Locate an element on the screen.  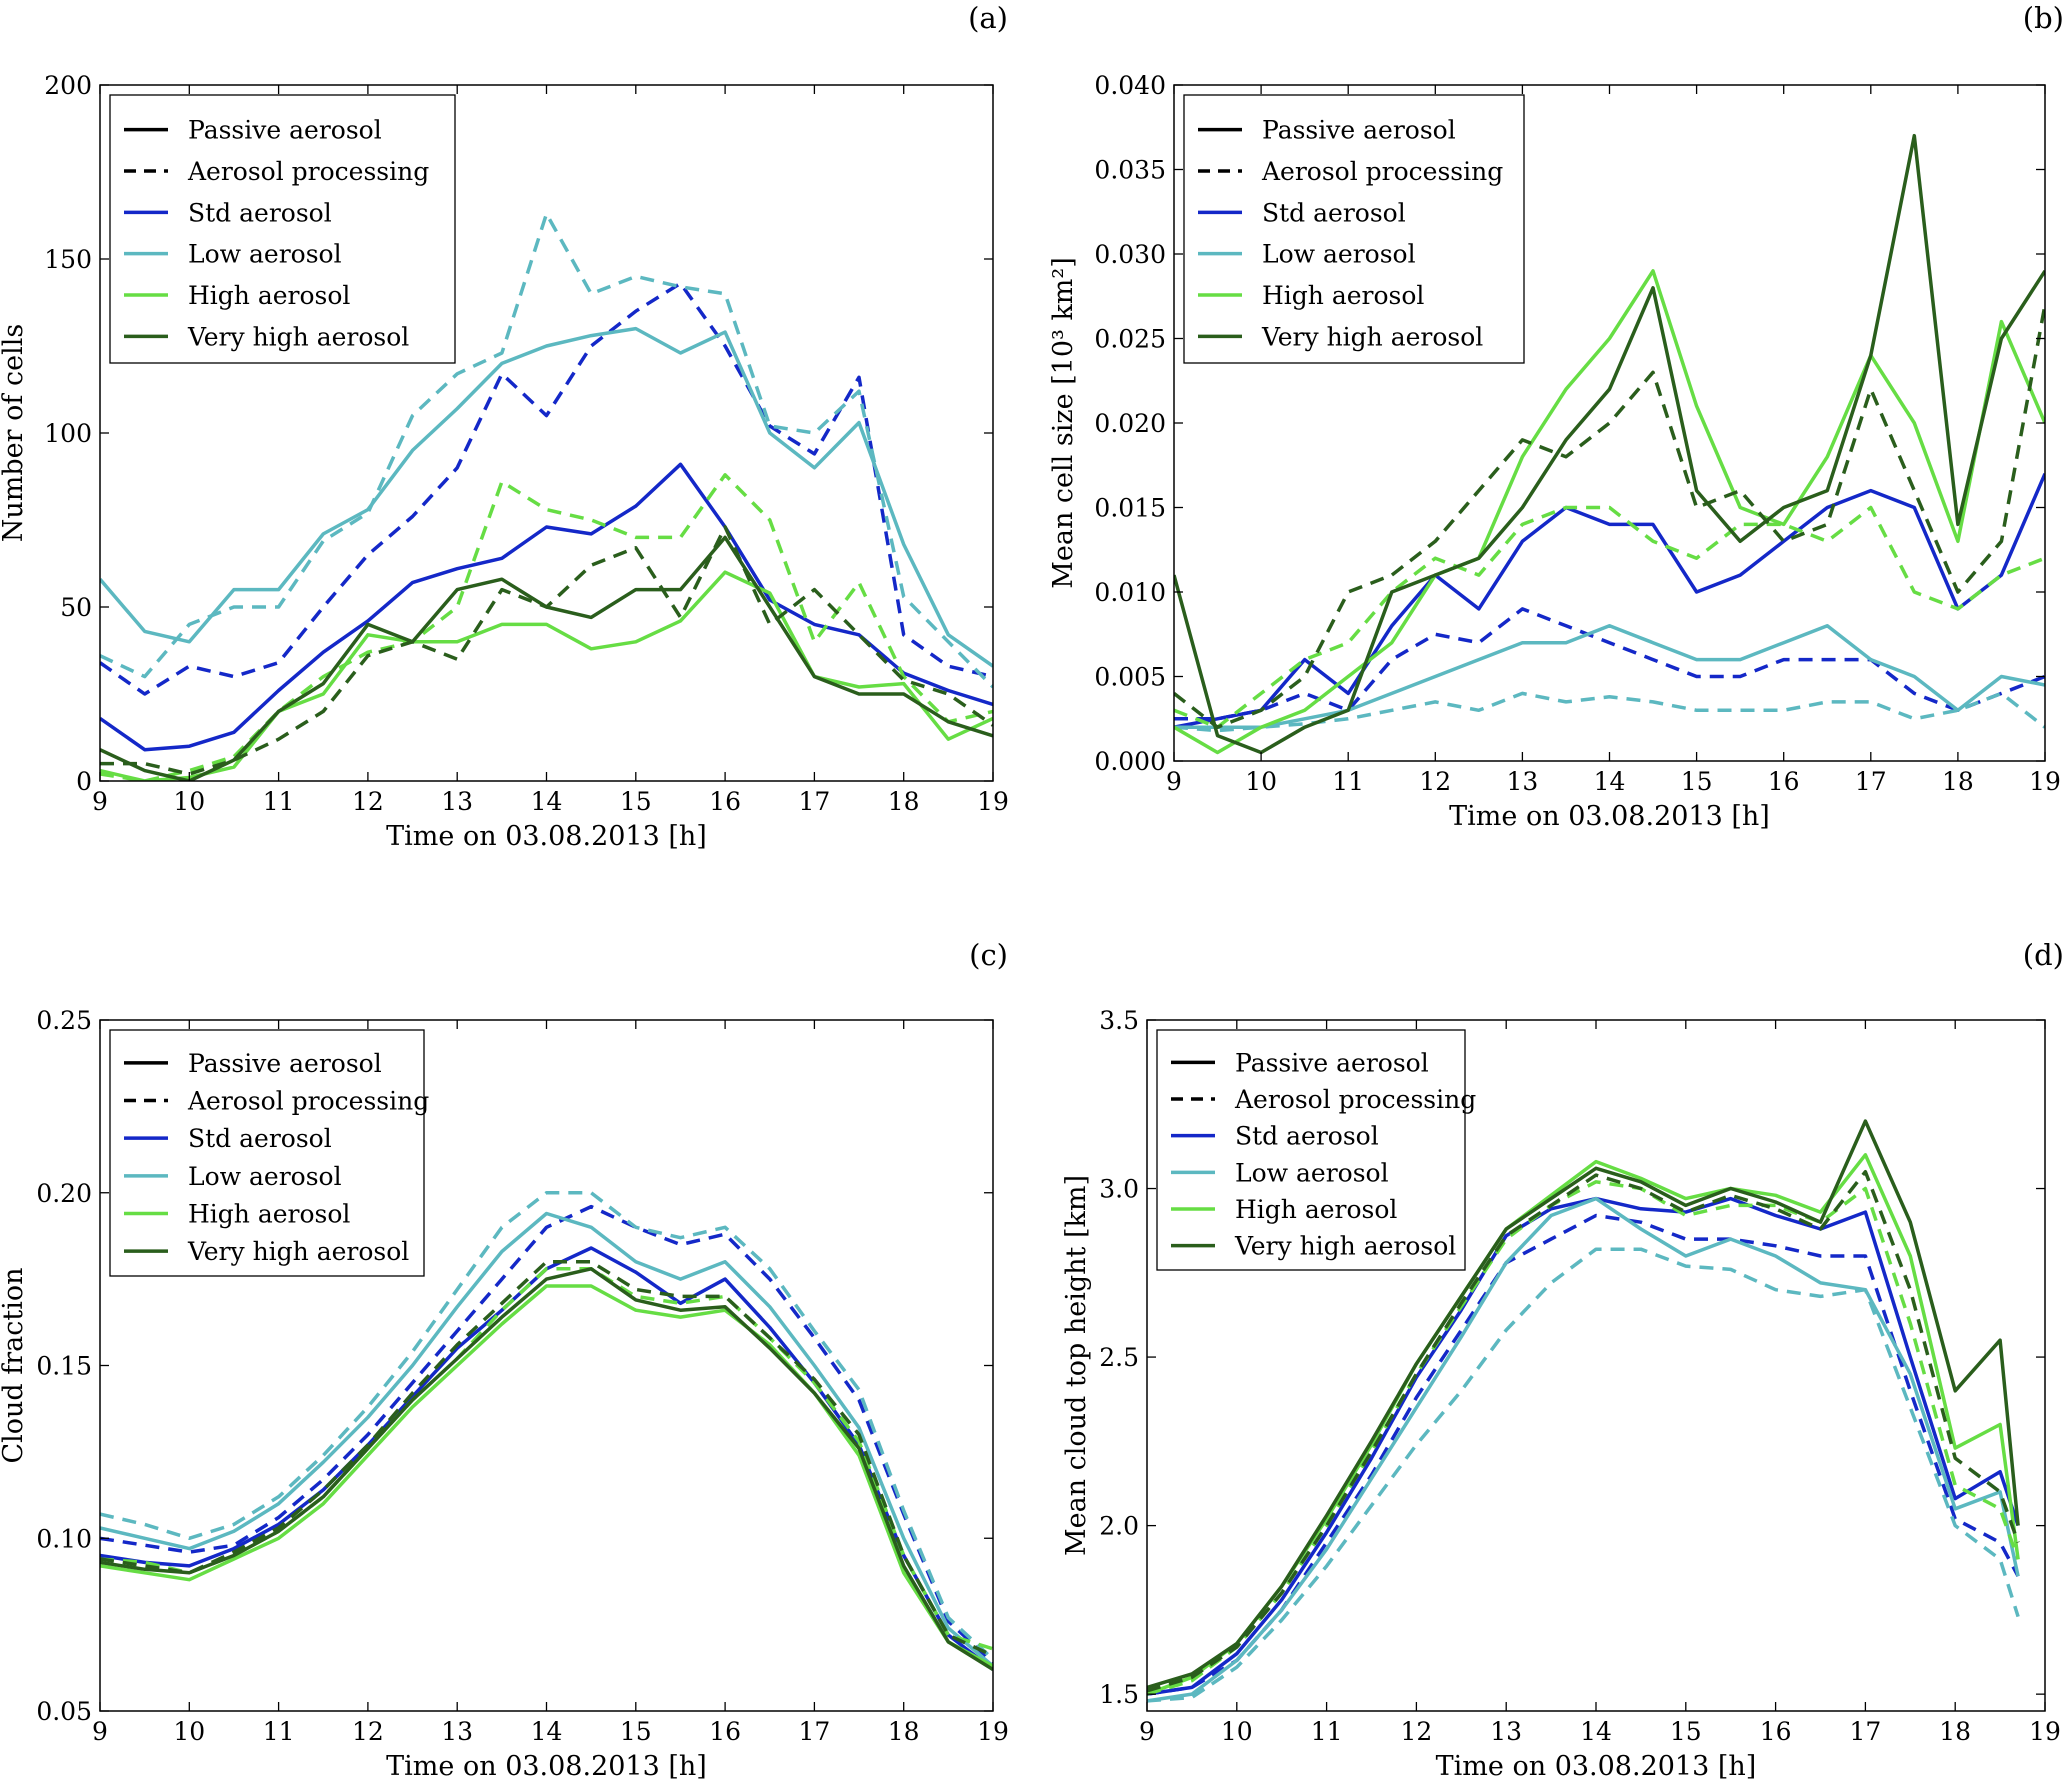
panel-label: (a) is located at coordinates (988, 18).